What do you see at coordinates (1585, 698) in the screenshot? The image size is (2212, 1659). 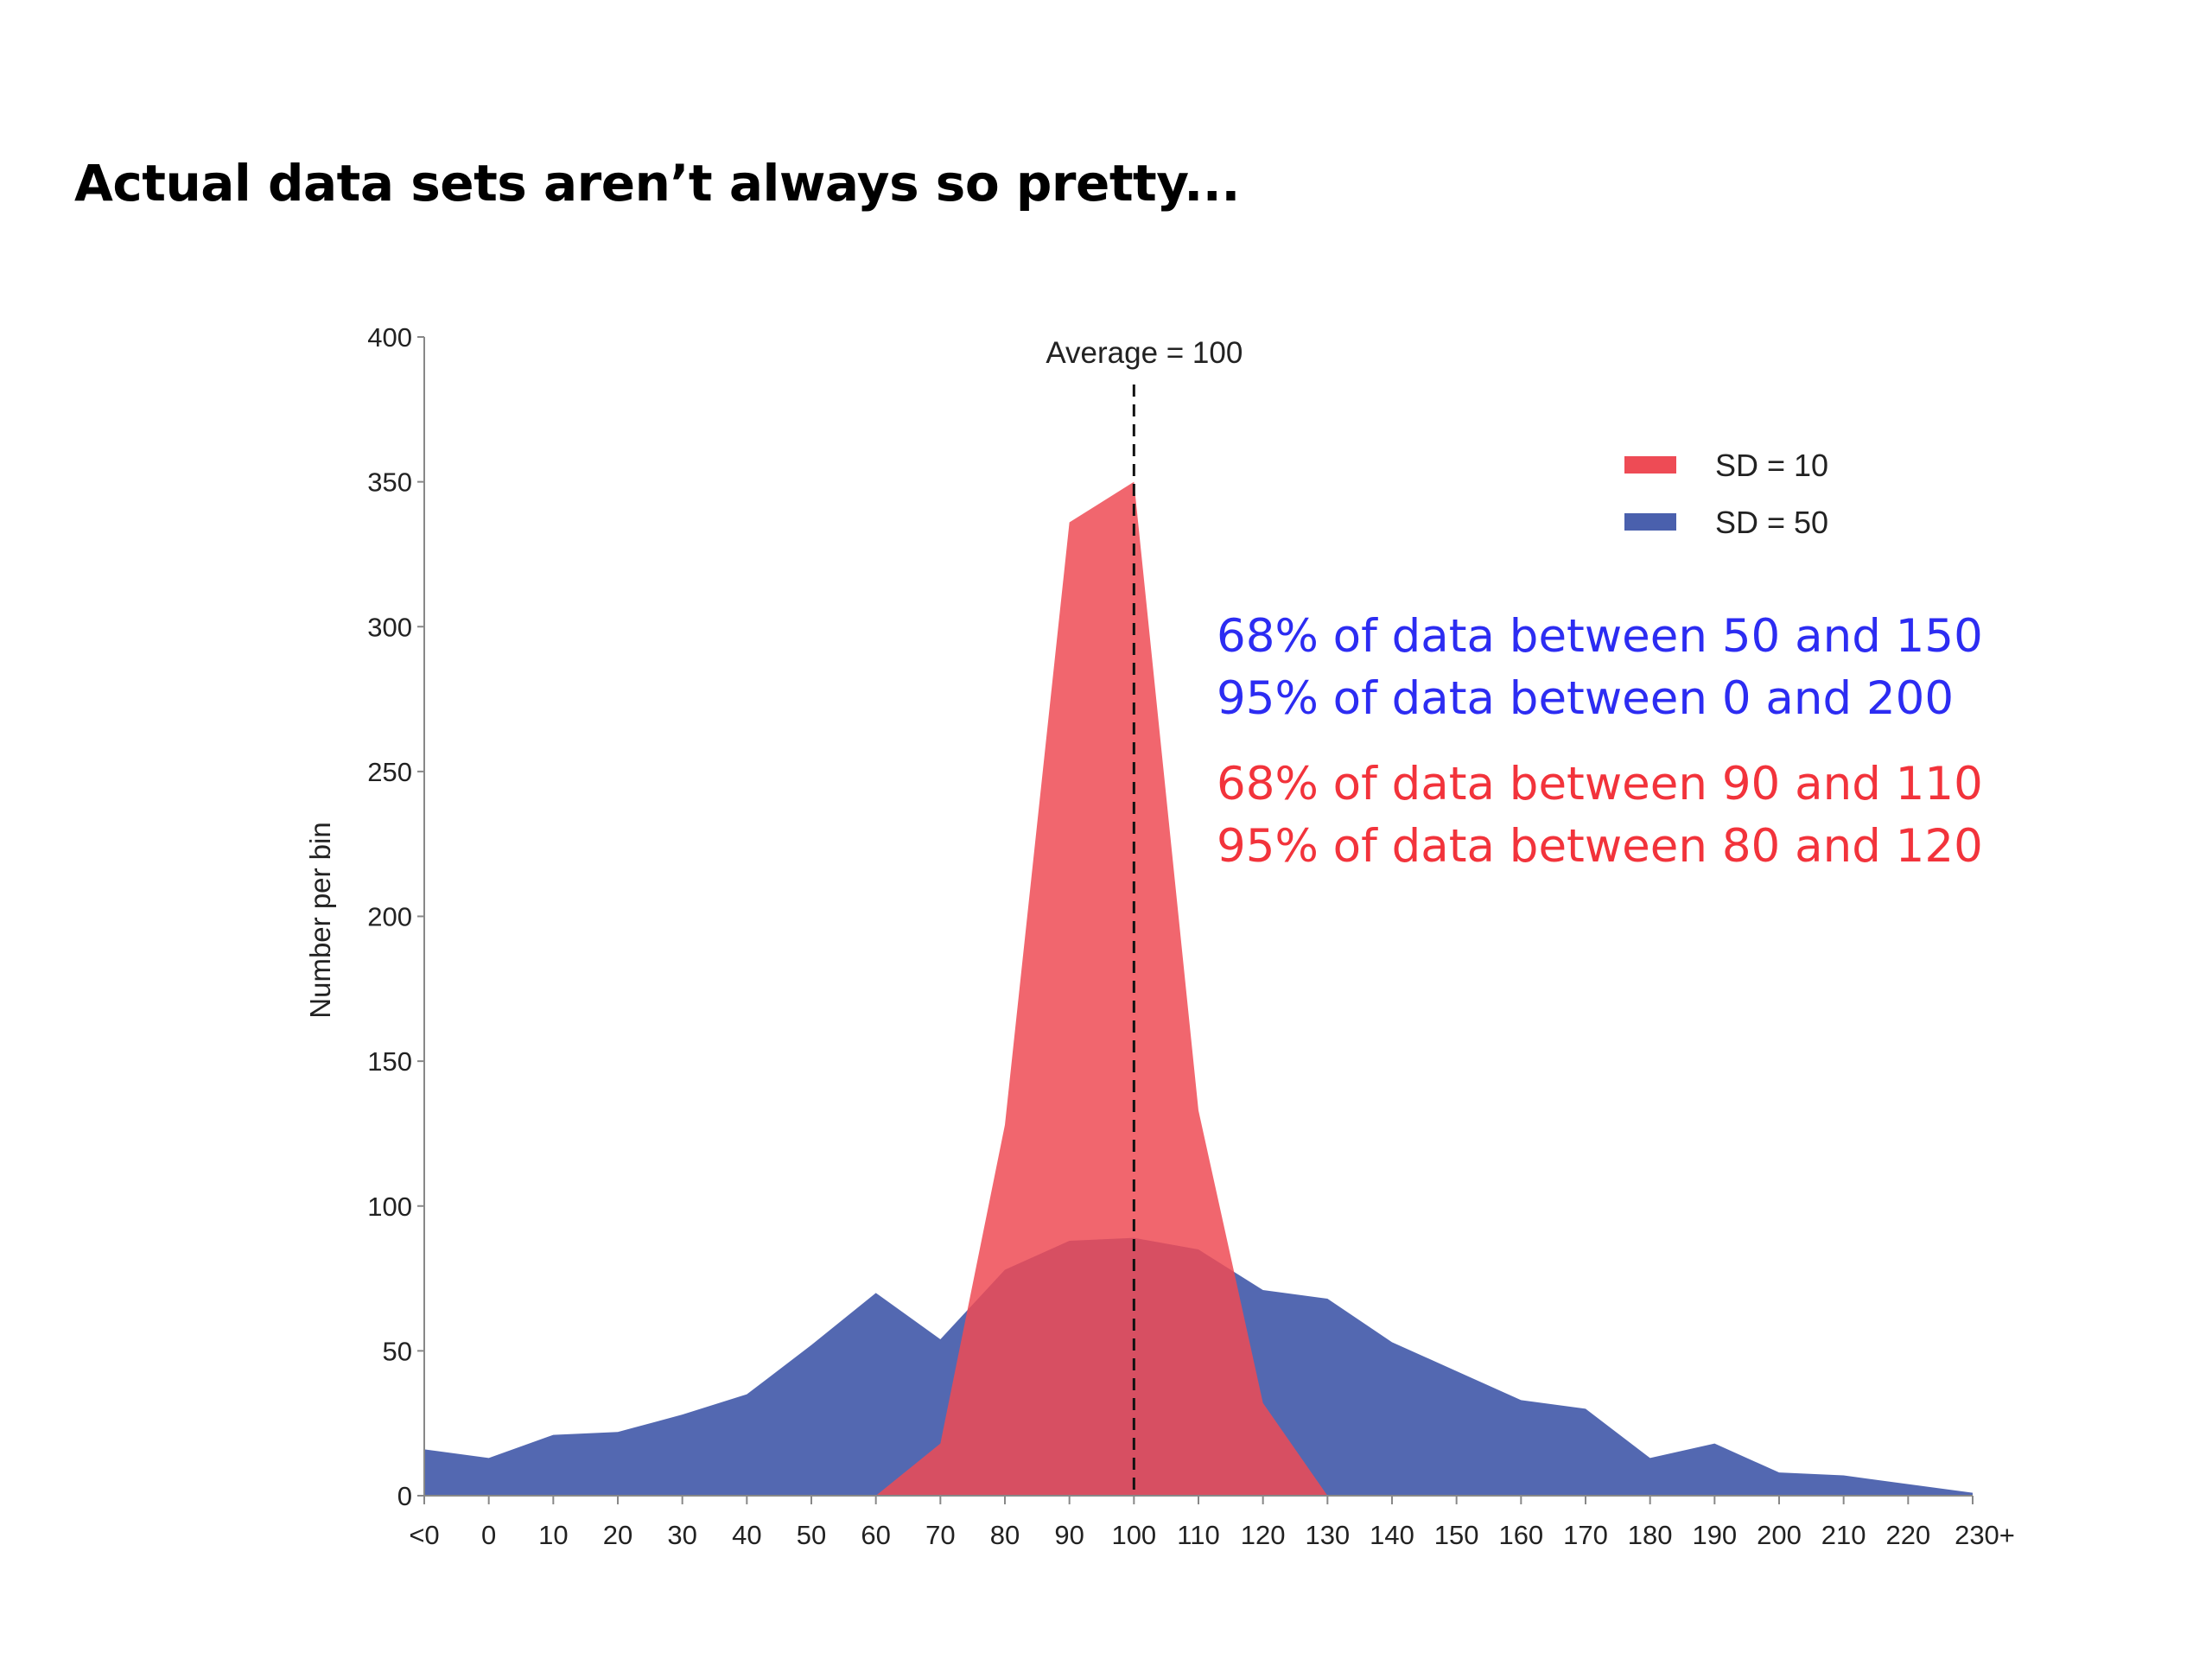 I see `stat-note: 95% of data between 0 and 200` at bounding box center [1585, 698].